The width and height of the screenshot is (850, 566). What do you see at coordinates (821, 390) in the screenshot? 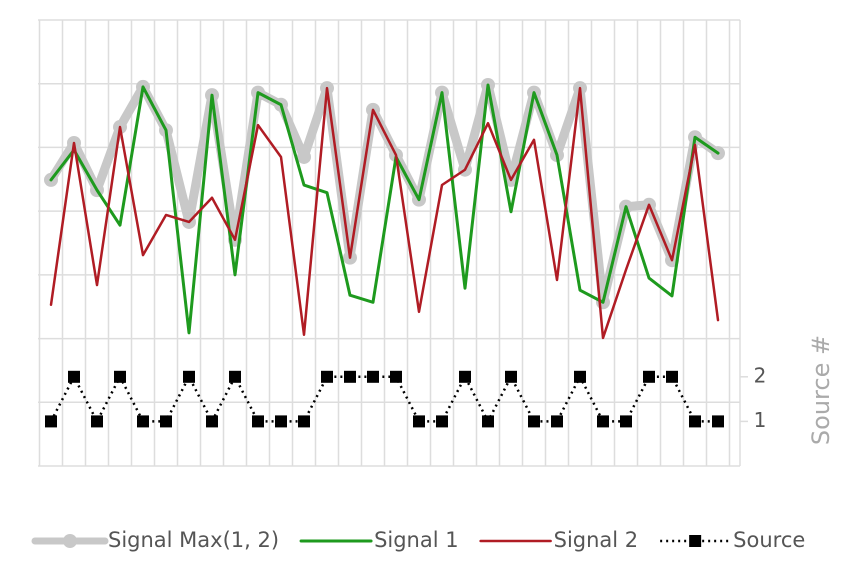
I see `y2-axis-label: Source #` at bounding box center [821, 390].